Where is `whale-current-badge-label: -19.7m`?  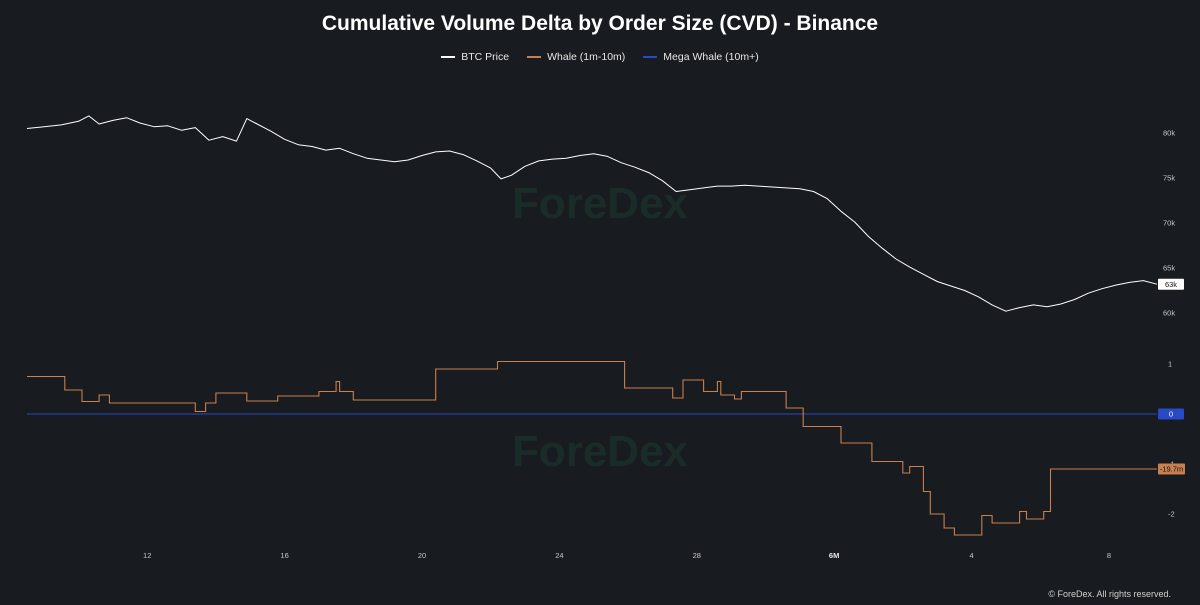 whale-current-badge-label: -19.7m is located at coordinates (1171, 469).